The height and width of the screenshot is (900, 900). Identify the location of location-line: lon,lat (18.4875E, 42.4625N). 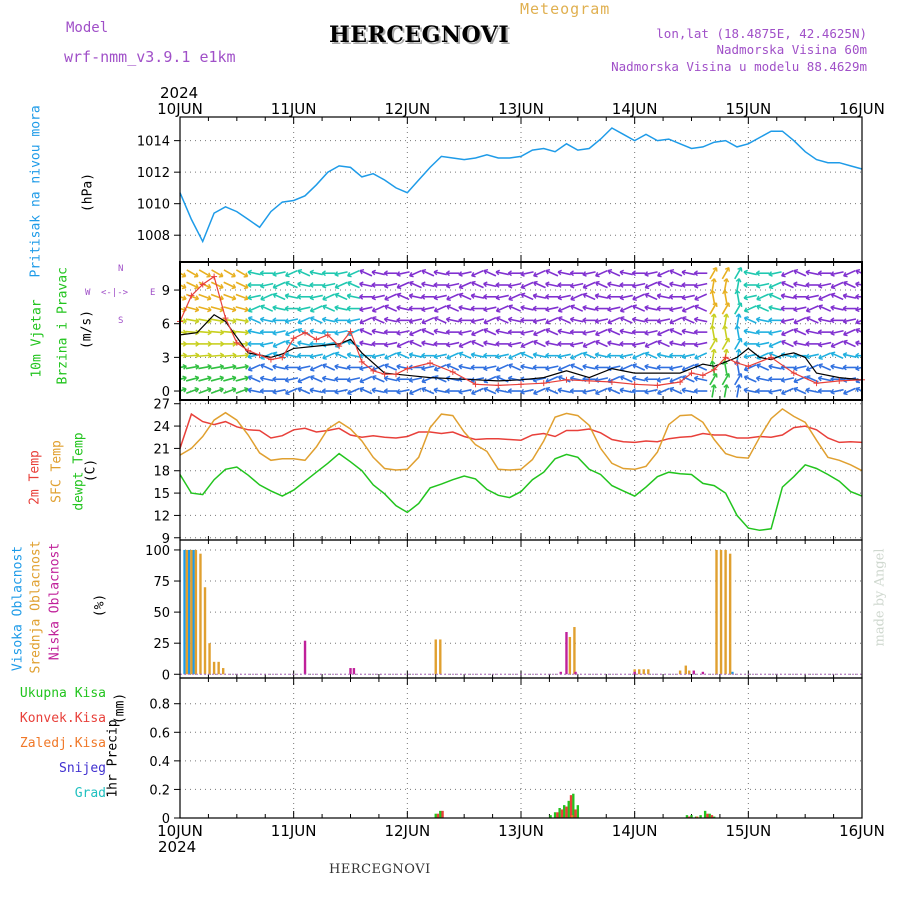
(761, 33).